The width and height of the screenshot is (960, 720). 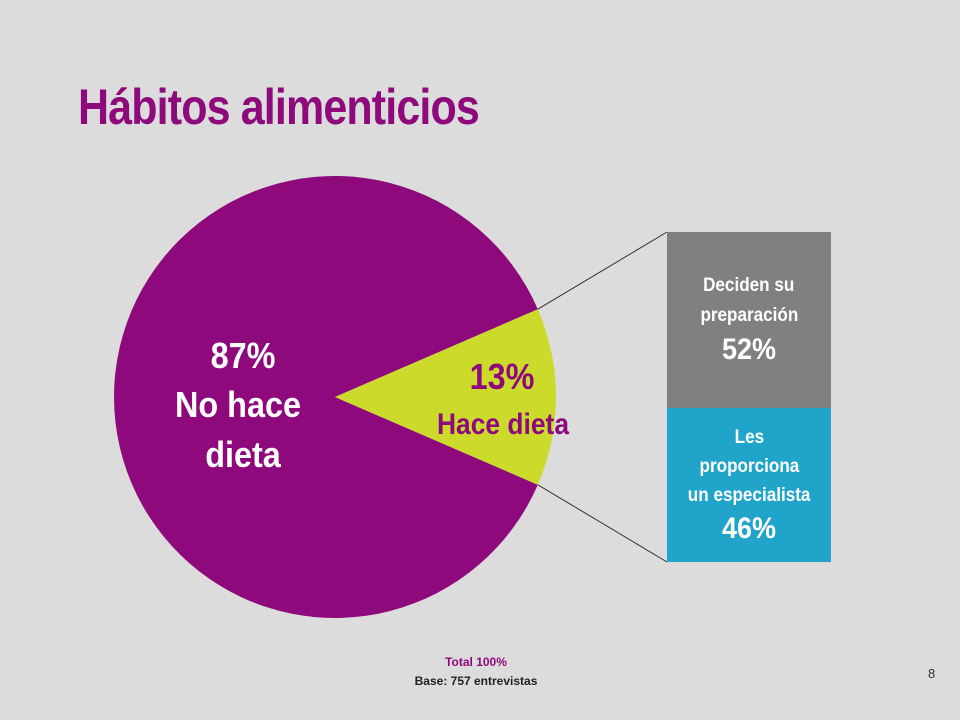 What do you see at coordinates (749, 528) in the screenshot?
I see `breakdown-value: 46%` at bounding box center [749, 528].